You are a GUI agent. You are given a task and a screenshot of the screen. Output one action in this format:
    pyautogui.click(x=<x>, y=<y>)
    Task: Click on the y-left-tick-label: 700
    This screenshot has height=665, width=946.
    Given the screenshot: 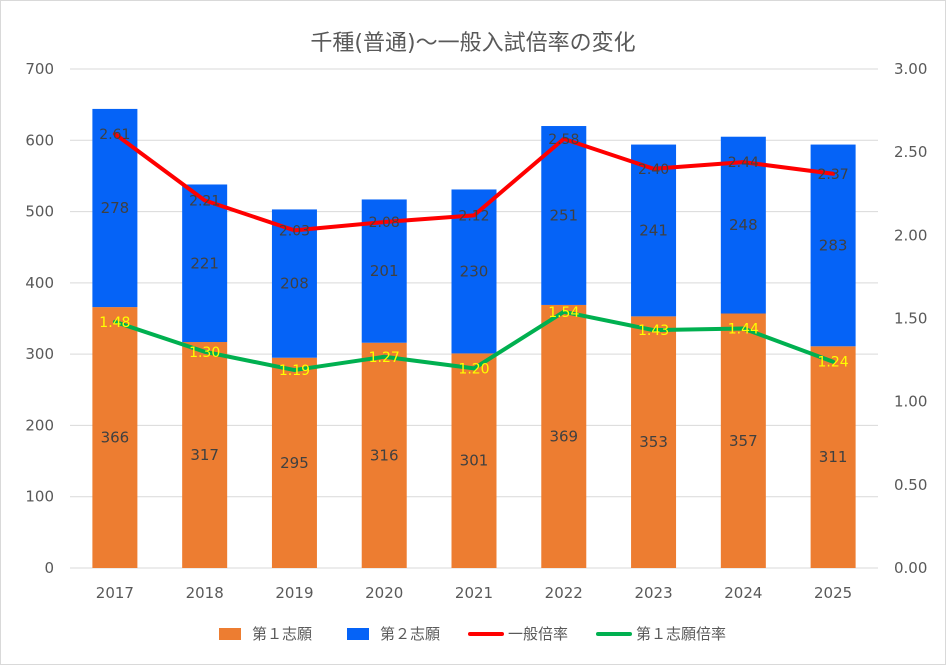 What is the action you would take?
    pyautogui.click(x=39, y=69)
    